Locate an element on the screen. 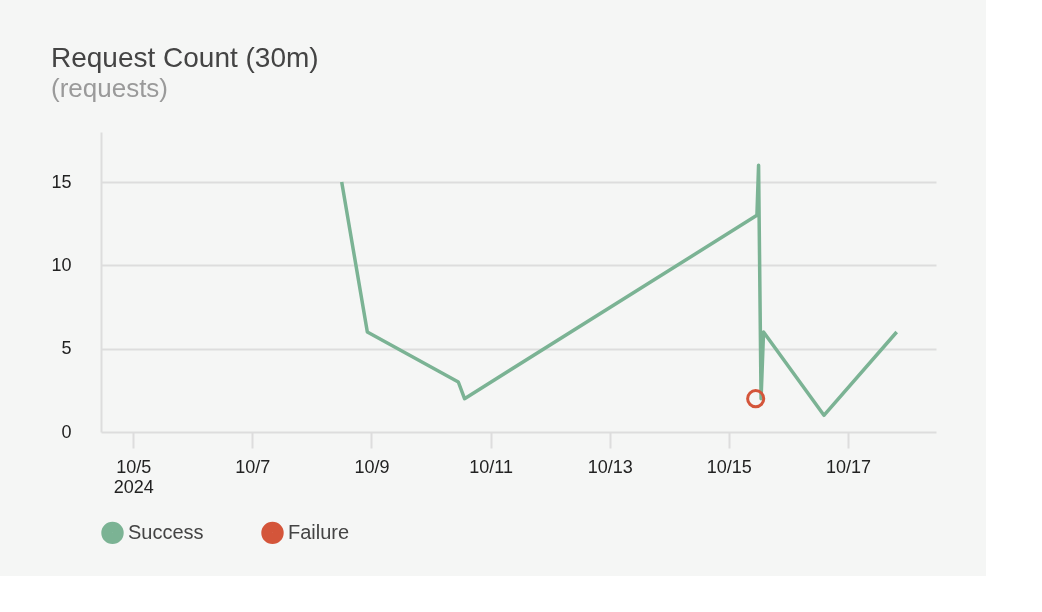 The height and width of the screenshot is (612, 1042). chart-subtitle: (requests) is located at coordinates (109, 88).